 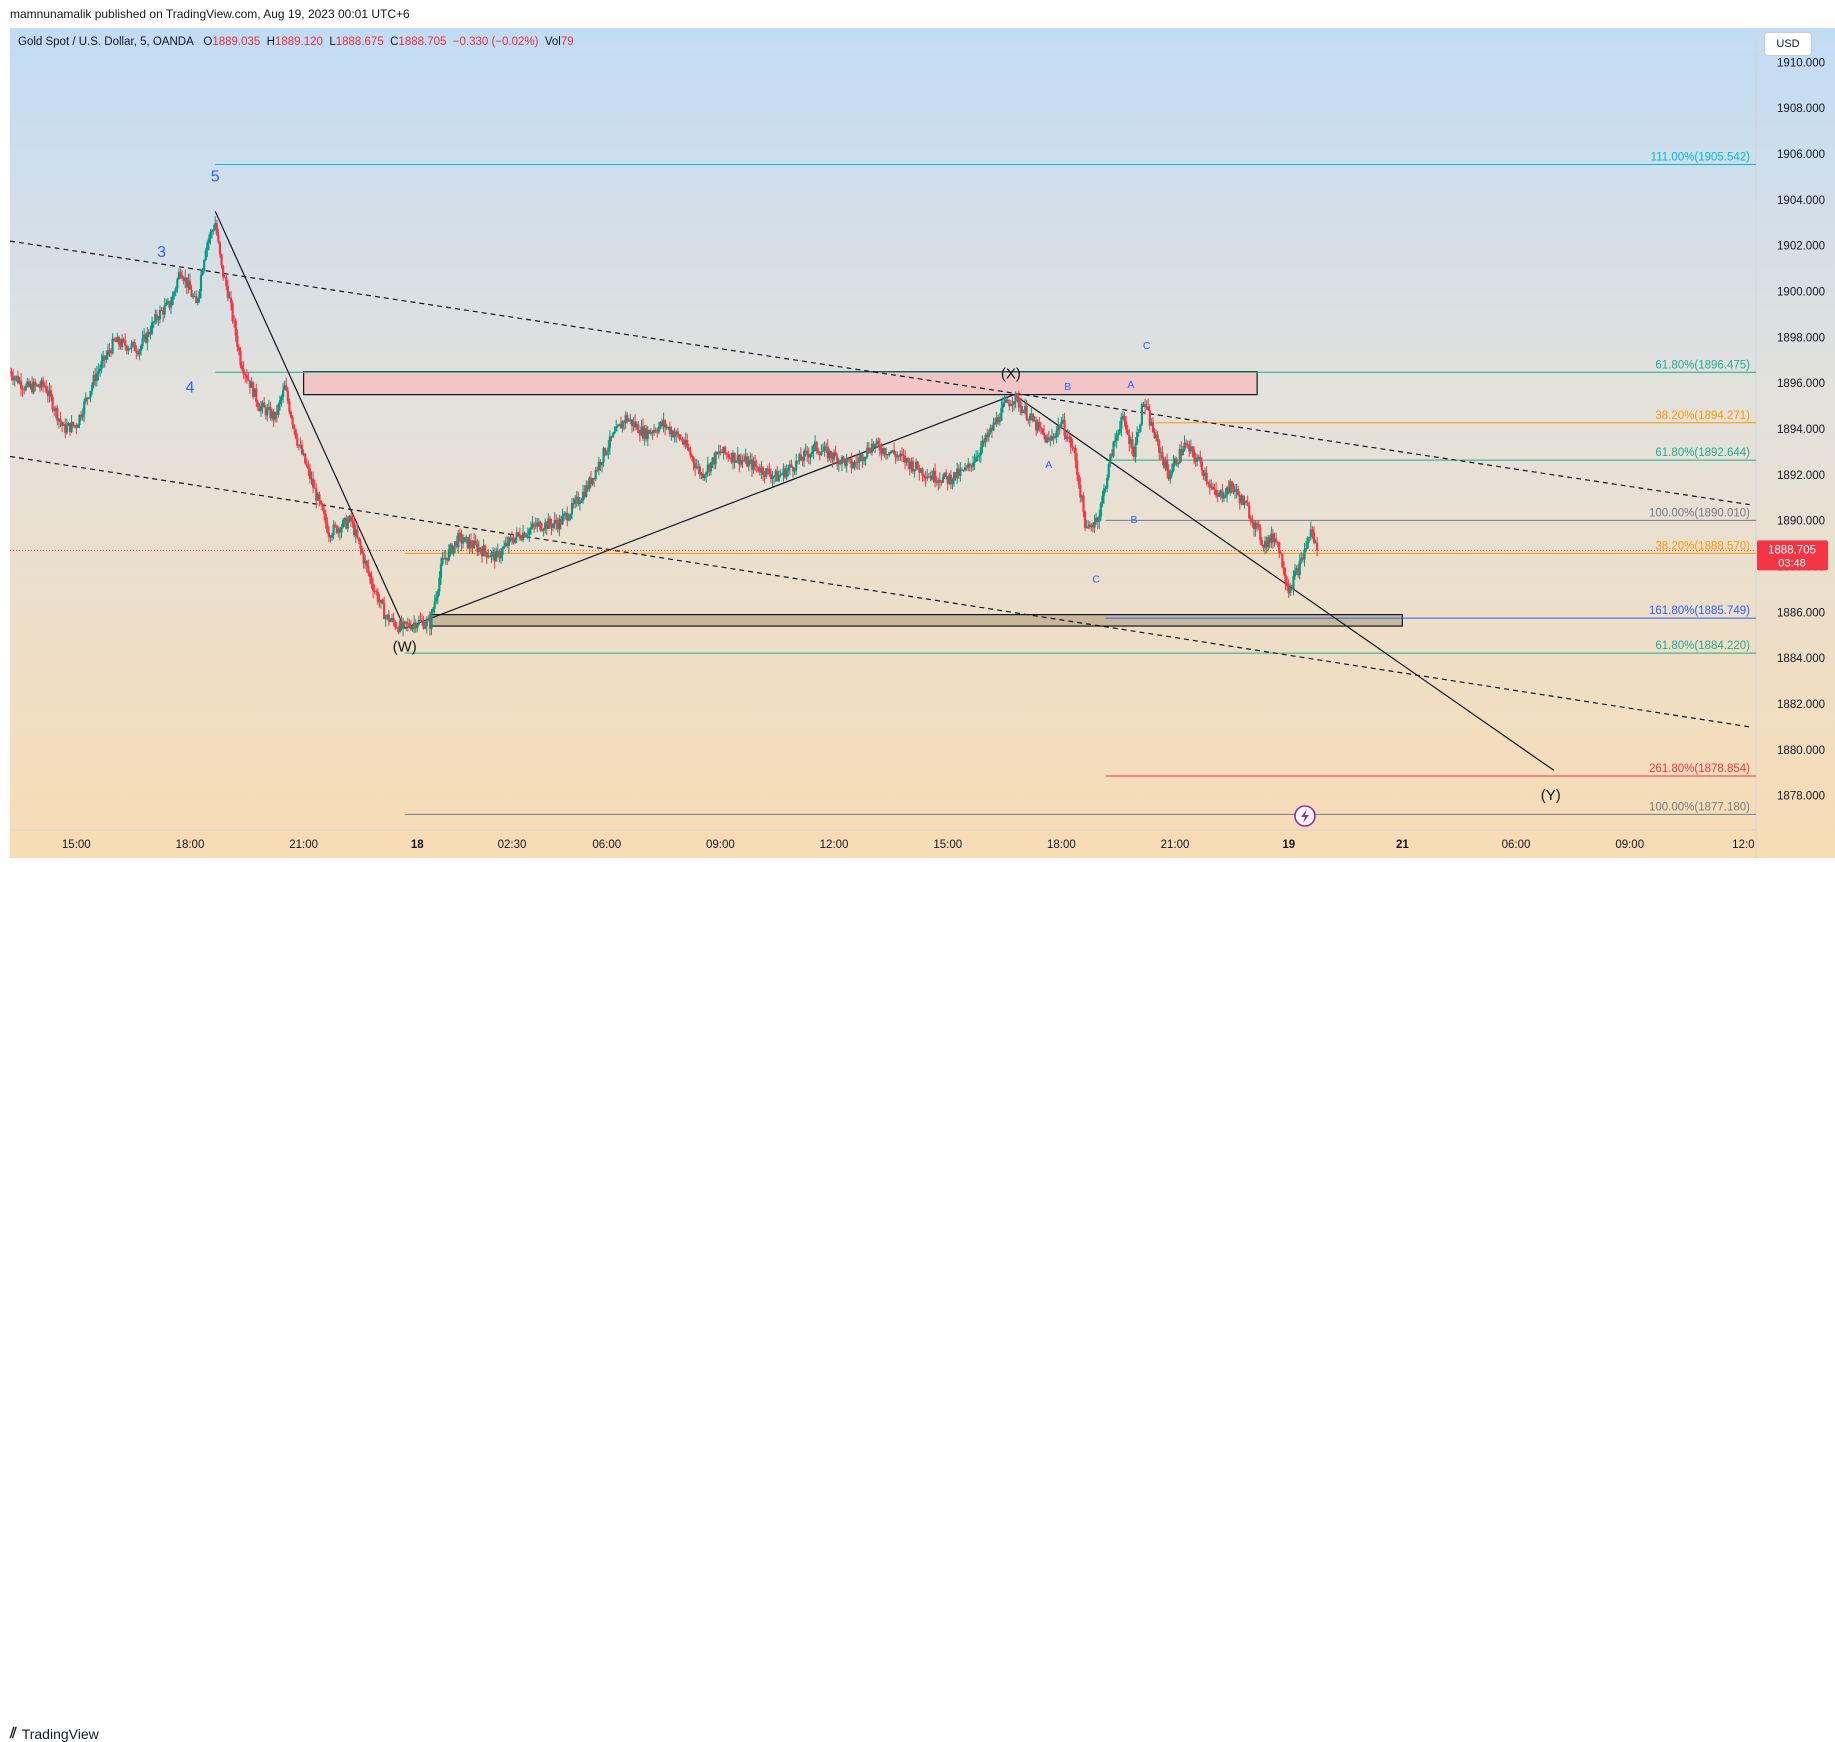 What do you see at coordinates (422, 42) in the screenshot?
I see `close-value: 1888.705` at bounding box center [422, 42].